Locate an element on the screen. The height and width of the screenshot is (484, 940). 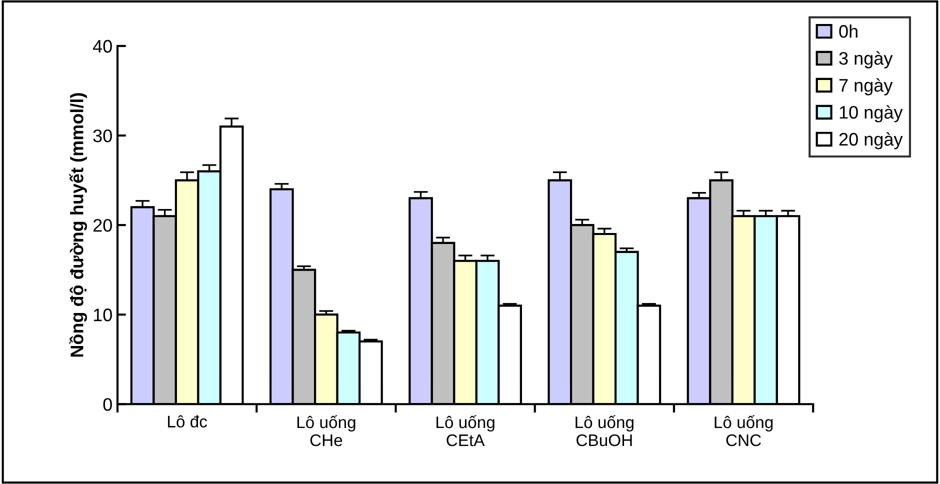
legend-label: 10 ngày is located at coordinates (871, 113).